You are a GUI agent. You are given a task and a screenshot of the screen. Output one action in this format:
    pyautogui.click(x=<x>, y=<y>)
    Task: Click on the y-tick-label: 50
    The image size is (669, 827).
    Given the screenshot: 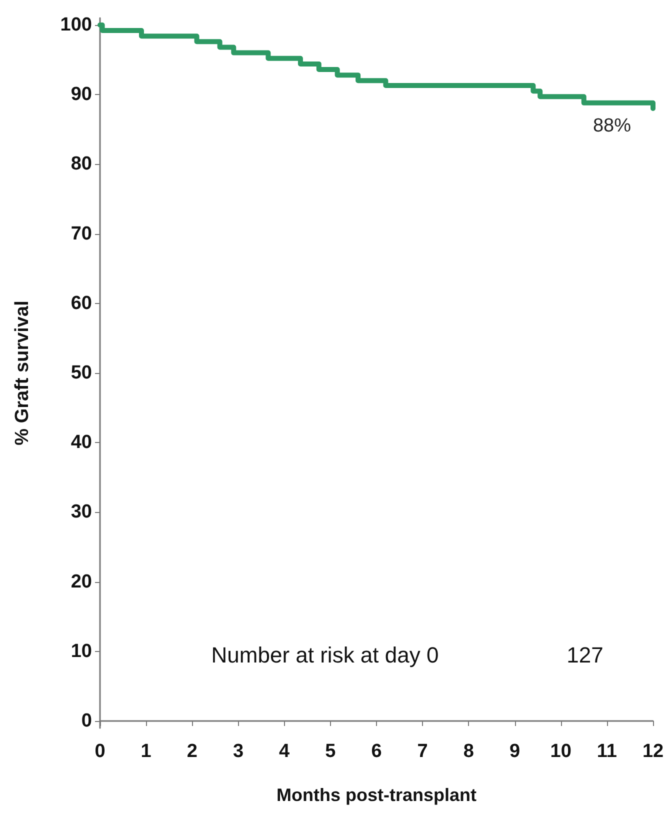 What is the action you would take?
    pyautogui.click(x=81, y=373)
    